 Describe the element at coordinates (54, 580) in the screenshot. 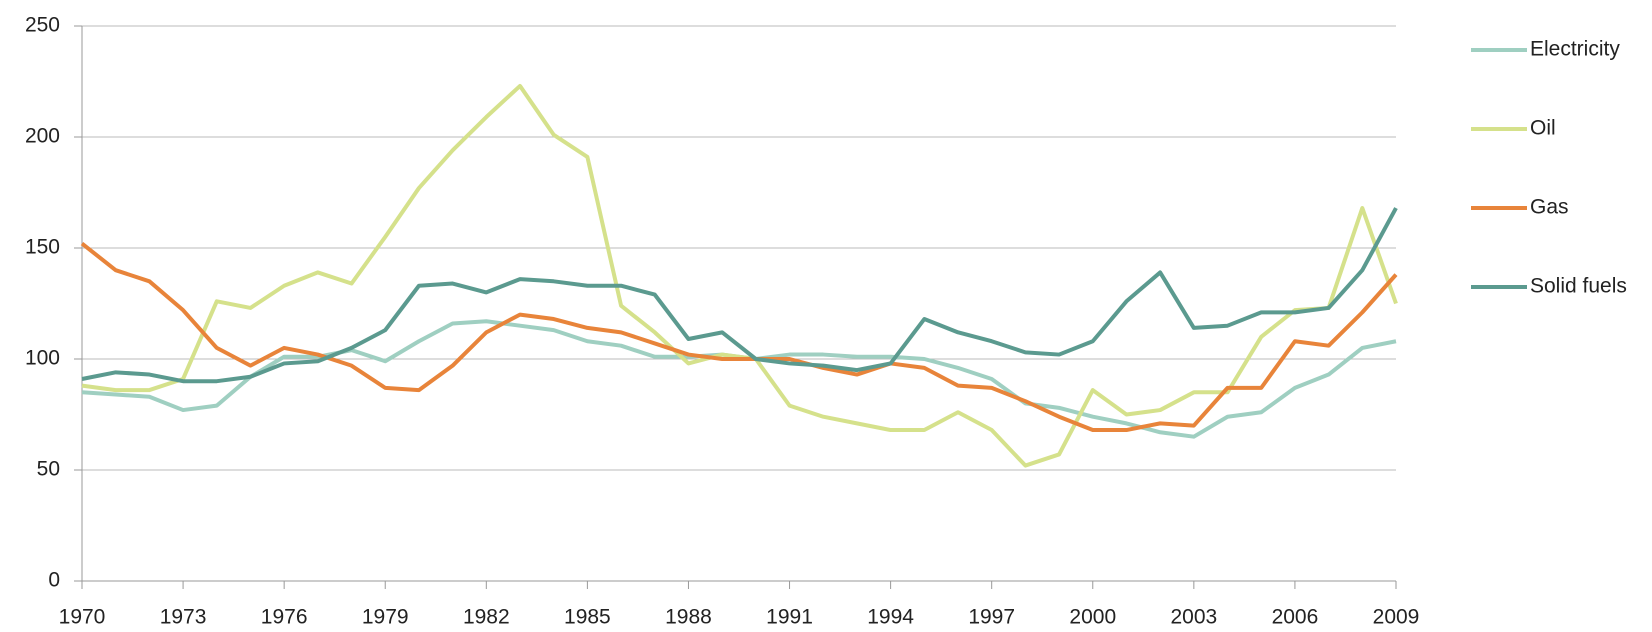

I see `y-tick-label: 0` at that location.